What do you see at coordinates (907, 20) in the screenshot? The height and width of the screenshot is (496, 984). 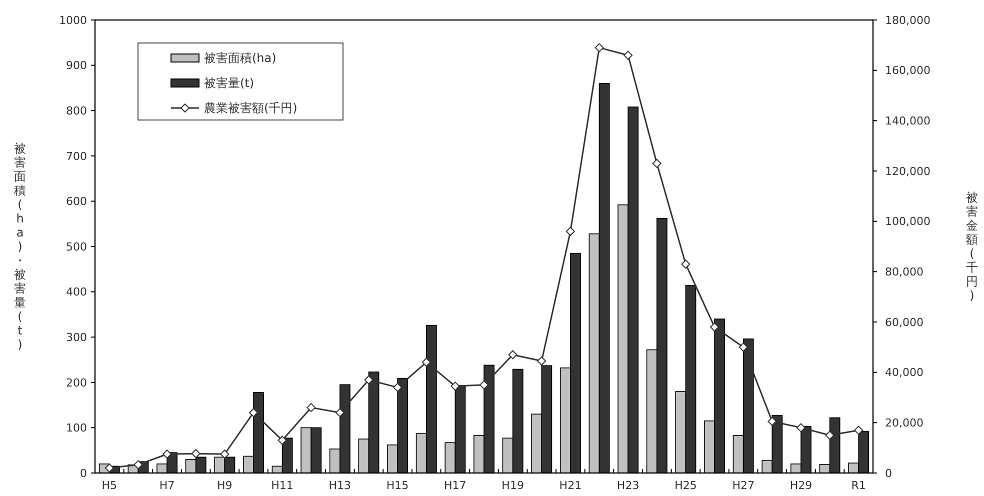 I see `y2-tick-label: 180,000` at bounding box center [907, 20].